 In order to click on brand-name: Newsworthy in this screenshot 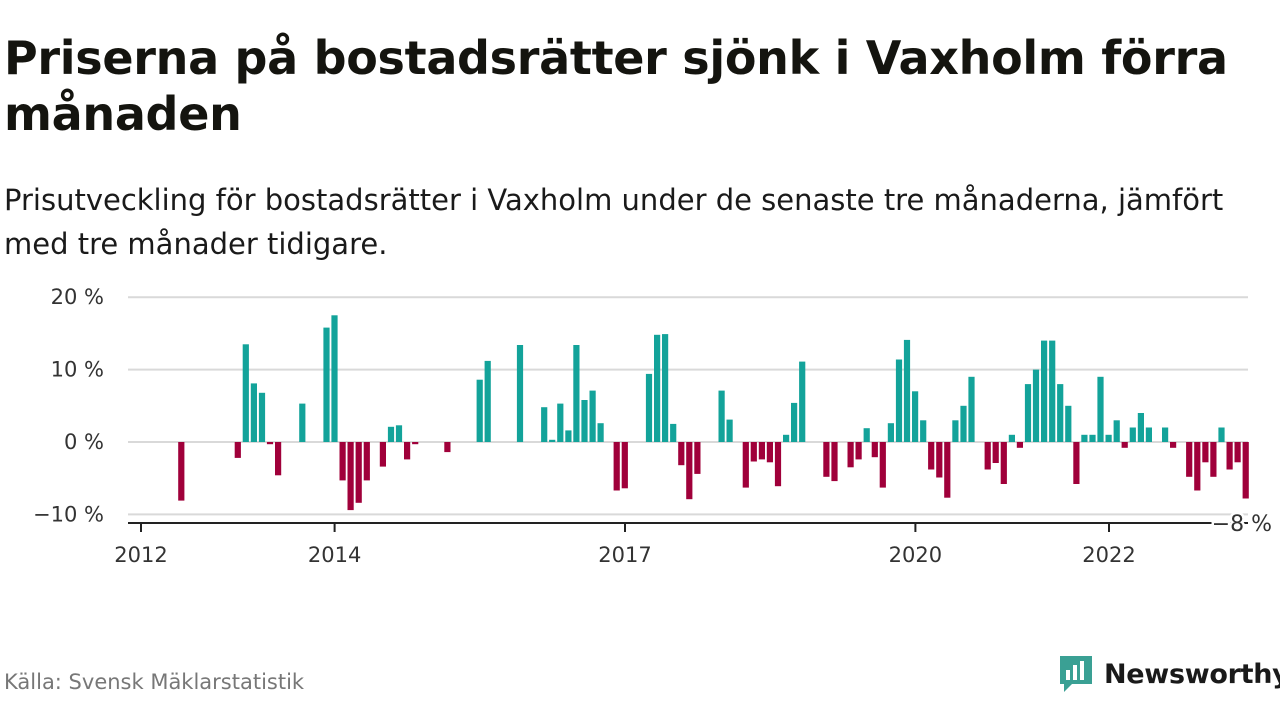, I will do `click(1192, 674)`.